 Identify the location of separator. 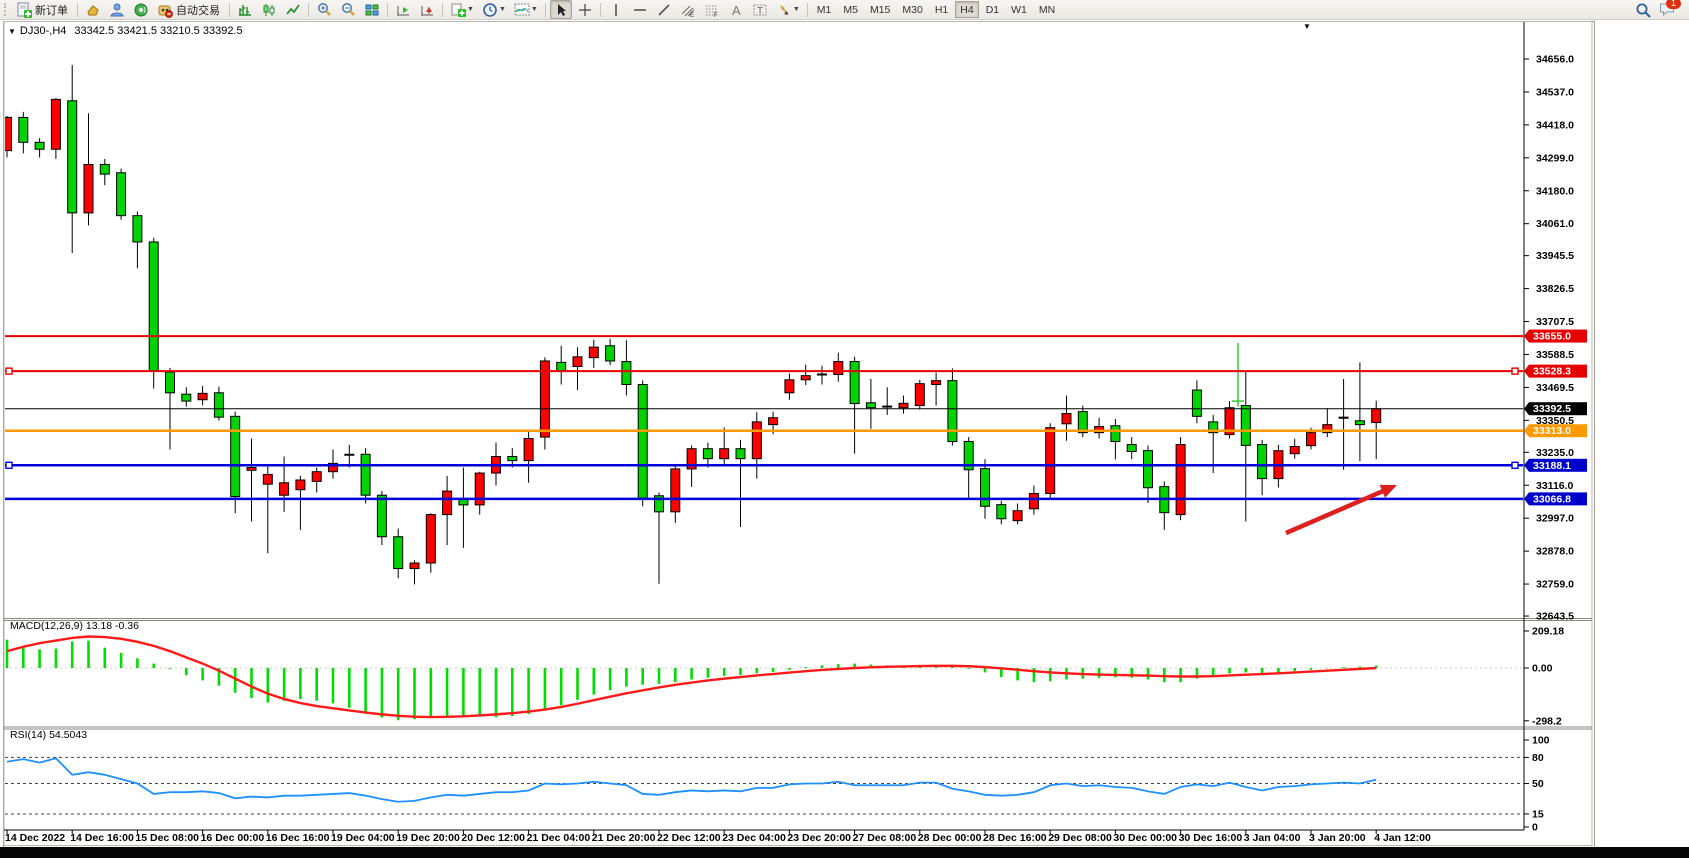
(600, 9).